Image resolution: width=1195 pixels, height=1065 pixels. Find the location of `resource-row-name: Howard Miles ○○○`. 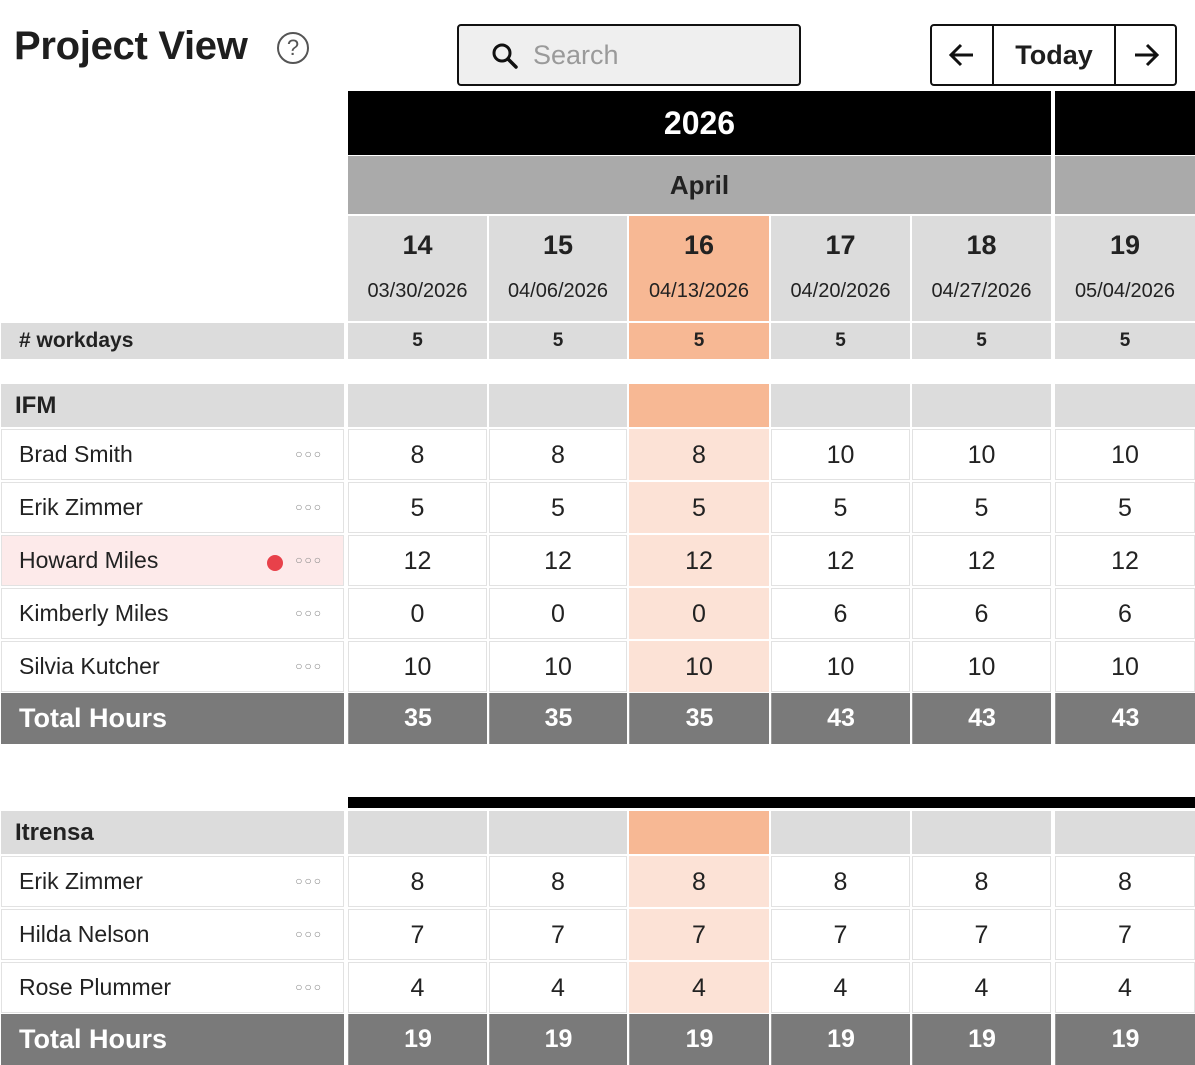

resource-row-name: Howard Miles ○○○ is located at coordinates (172, 560).